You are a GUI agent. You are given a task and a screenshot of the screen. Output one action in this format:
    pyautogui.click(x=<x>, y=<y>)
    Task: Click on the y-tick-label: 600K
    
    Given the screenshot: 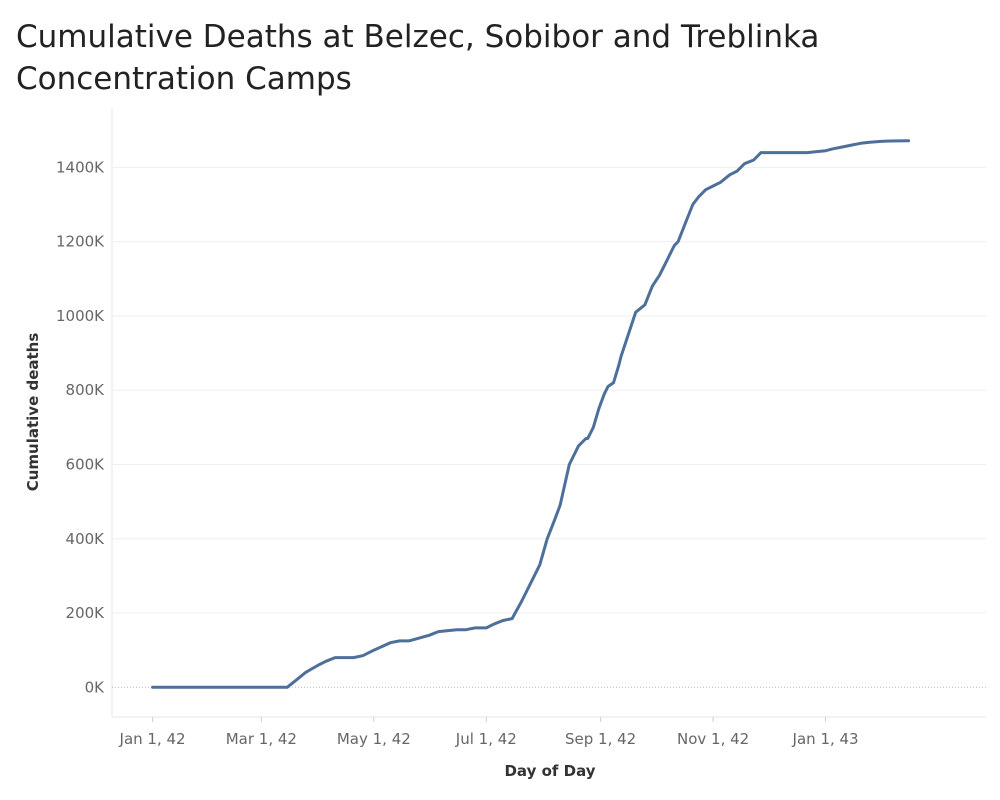 What is the action you would take?
    pyautogui.click(x=86, y=464)
    